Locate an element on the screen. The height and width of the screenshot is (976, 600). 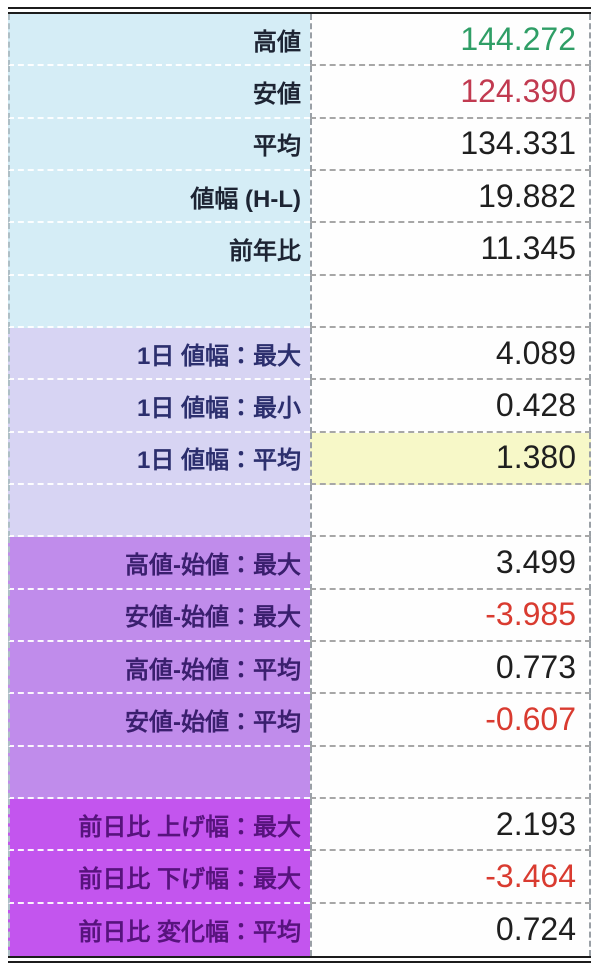
table-row: 前年比 11.345 is located at coordinates (299, 249).